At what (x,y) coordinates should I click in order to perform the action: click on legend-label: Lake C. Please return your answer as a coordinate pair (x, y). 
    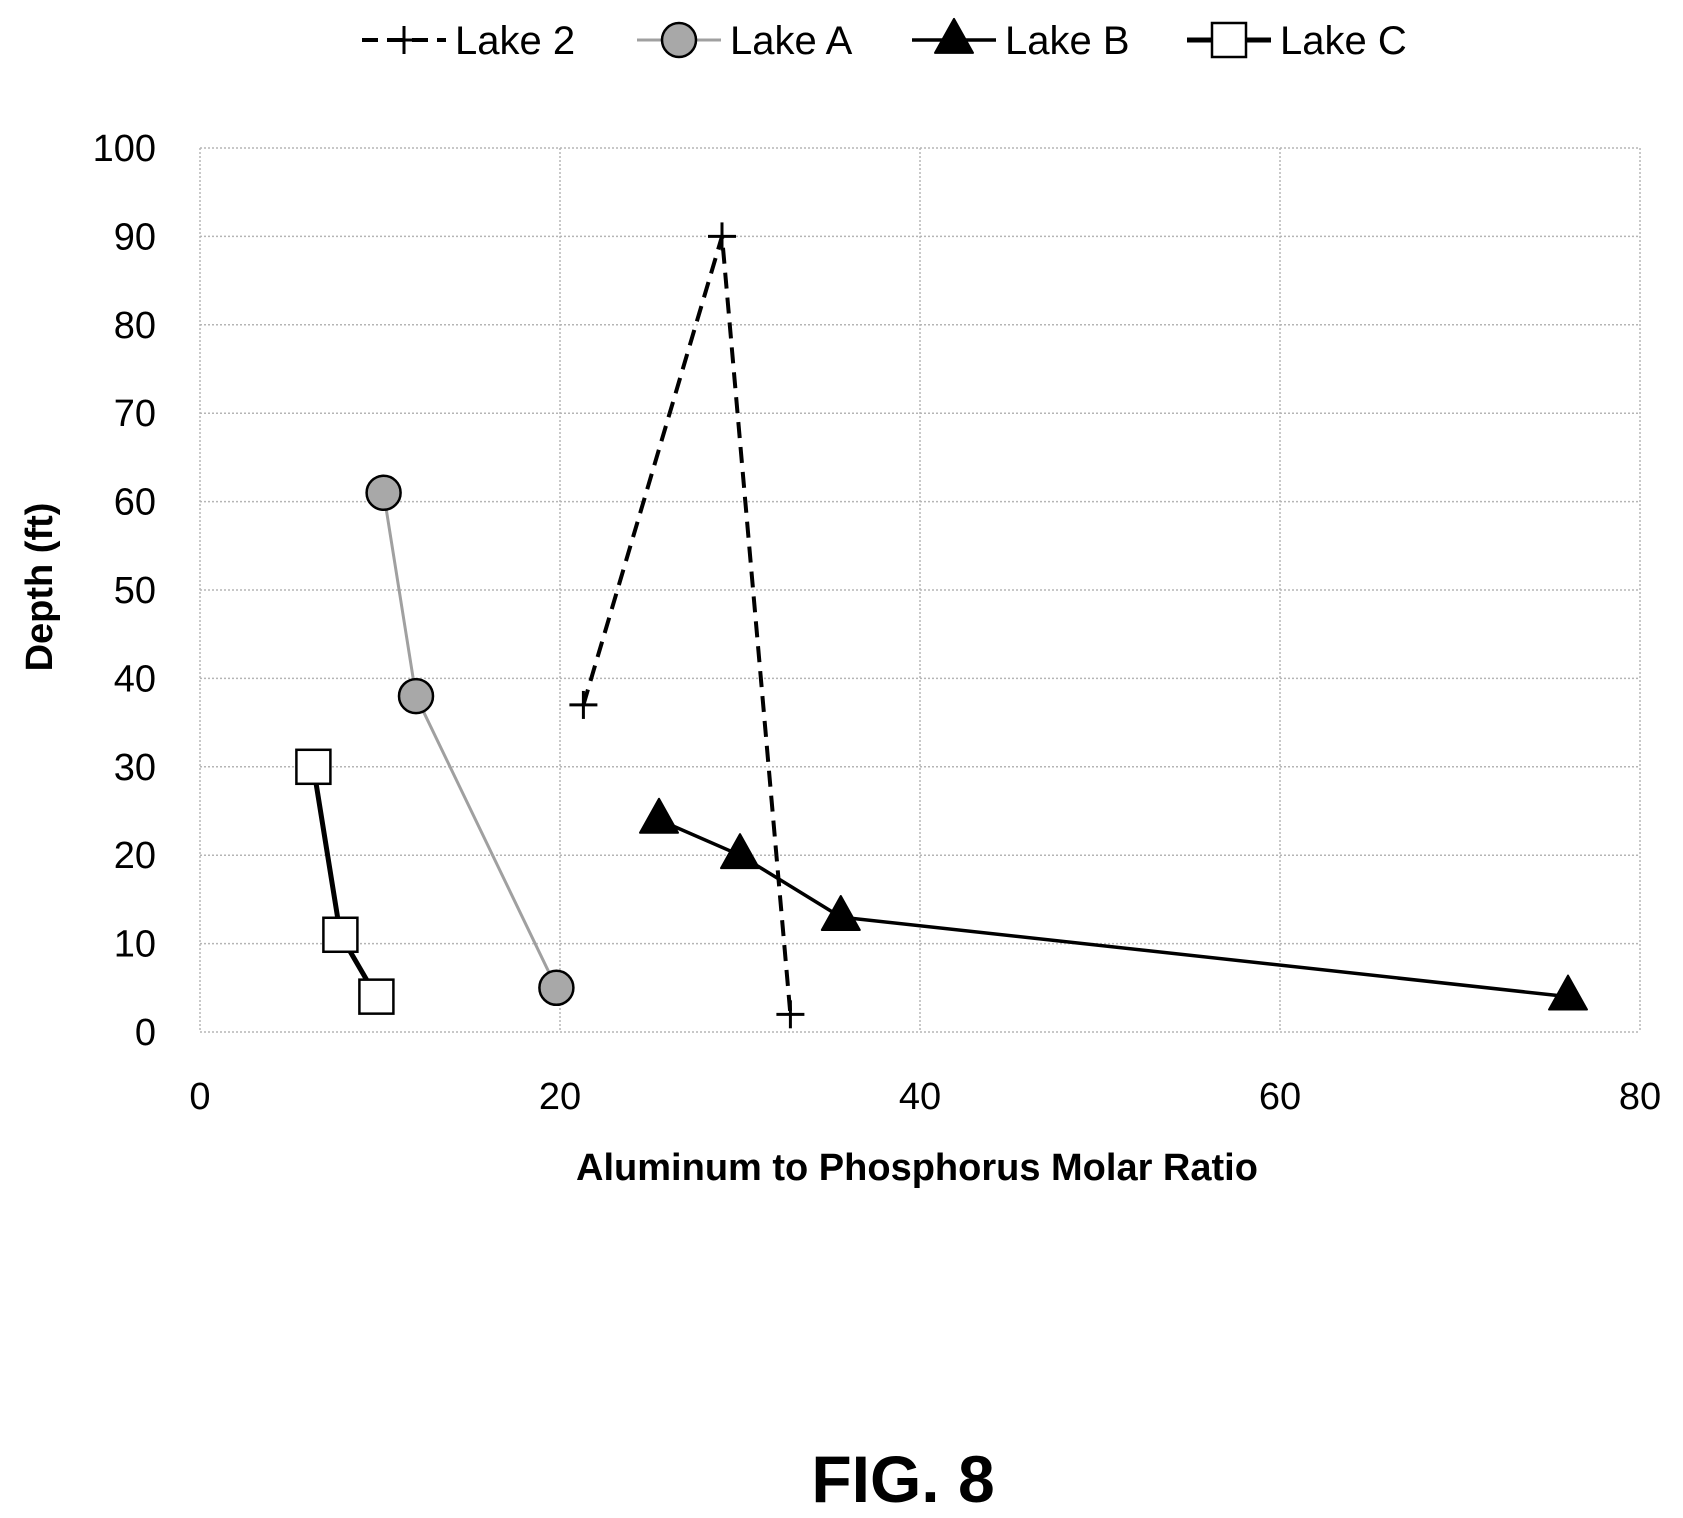
    Looking at the image, I should click on (1343, 41).